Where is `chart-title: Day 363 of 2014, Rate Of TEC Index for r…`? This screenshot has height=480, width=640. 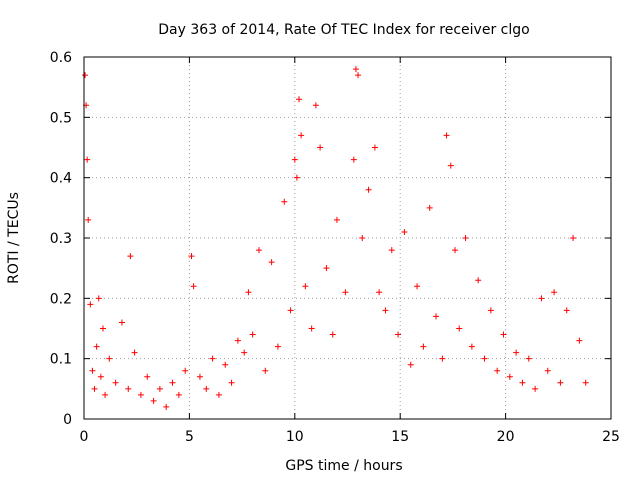
chart-title: Day 363 of 2014, Rate Of TEC Index for r… is located at coordinates (343, 30).